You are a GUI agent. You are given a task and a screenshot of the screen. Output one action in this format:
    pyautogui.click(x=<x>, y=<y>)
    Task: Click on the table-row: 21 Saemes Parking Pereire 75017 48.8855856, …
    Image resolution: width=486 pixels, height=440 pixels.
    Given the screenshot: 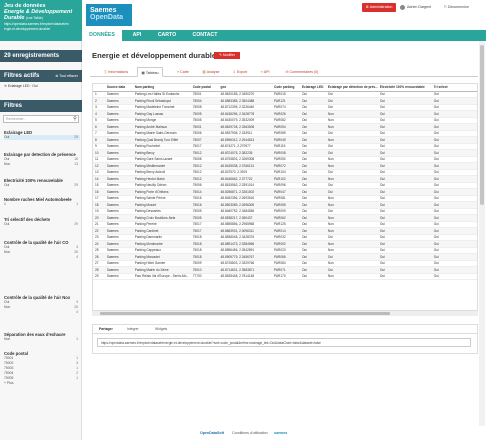 What is the action you would take?
    pyautogui.click(x=285, y=224)
    